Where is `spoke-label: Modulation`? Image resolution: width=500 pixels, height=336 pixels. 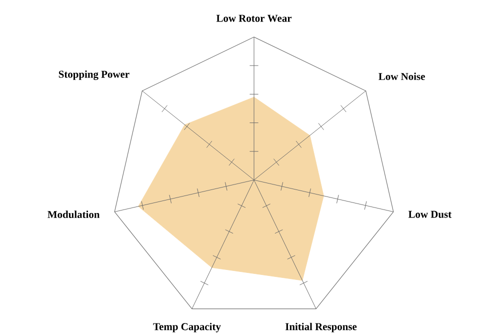
spoke-label: Modulation is located at coordinates (74, 214).